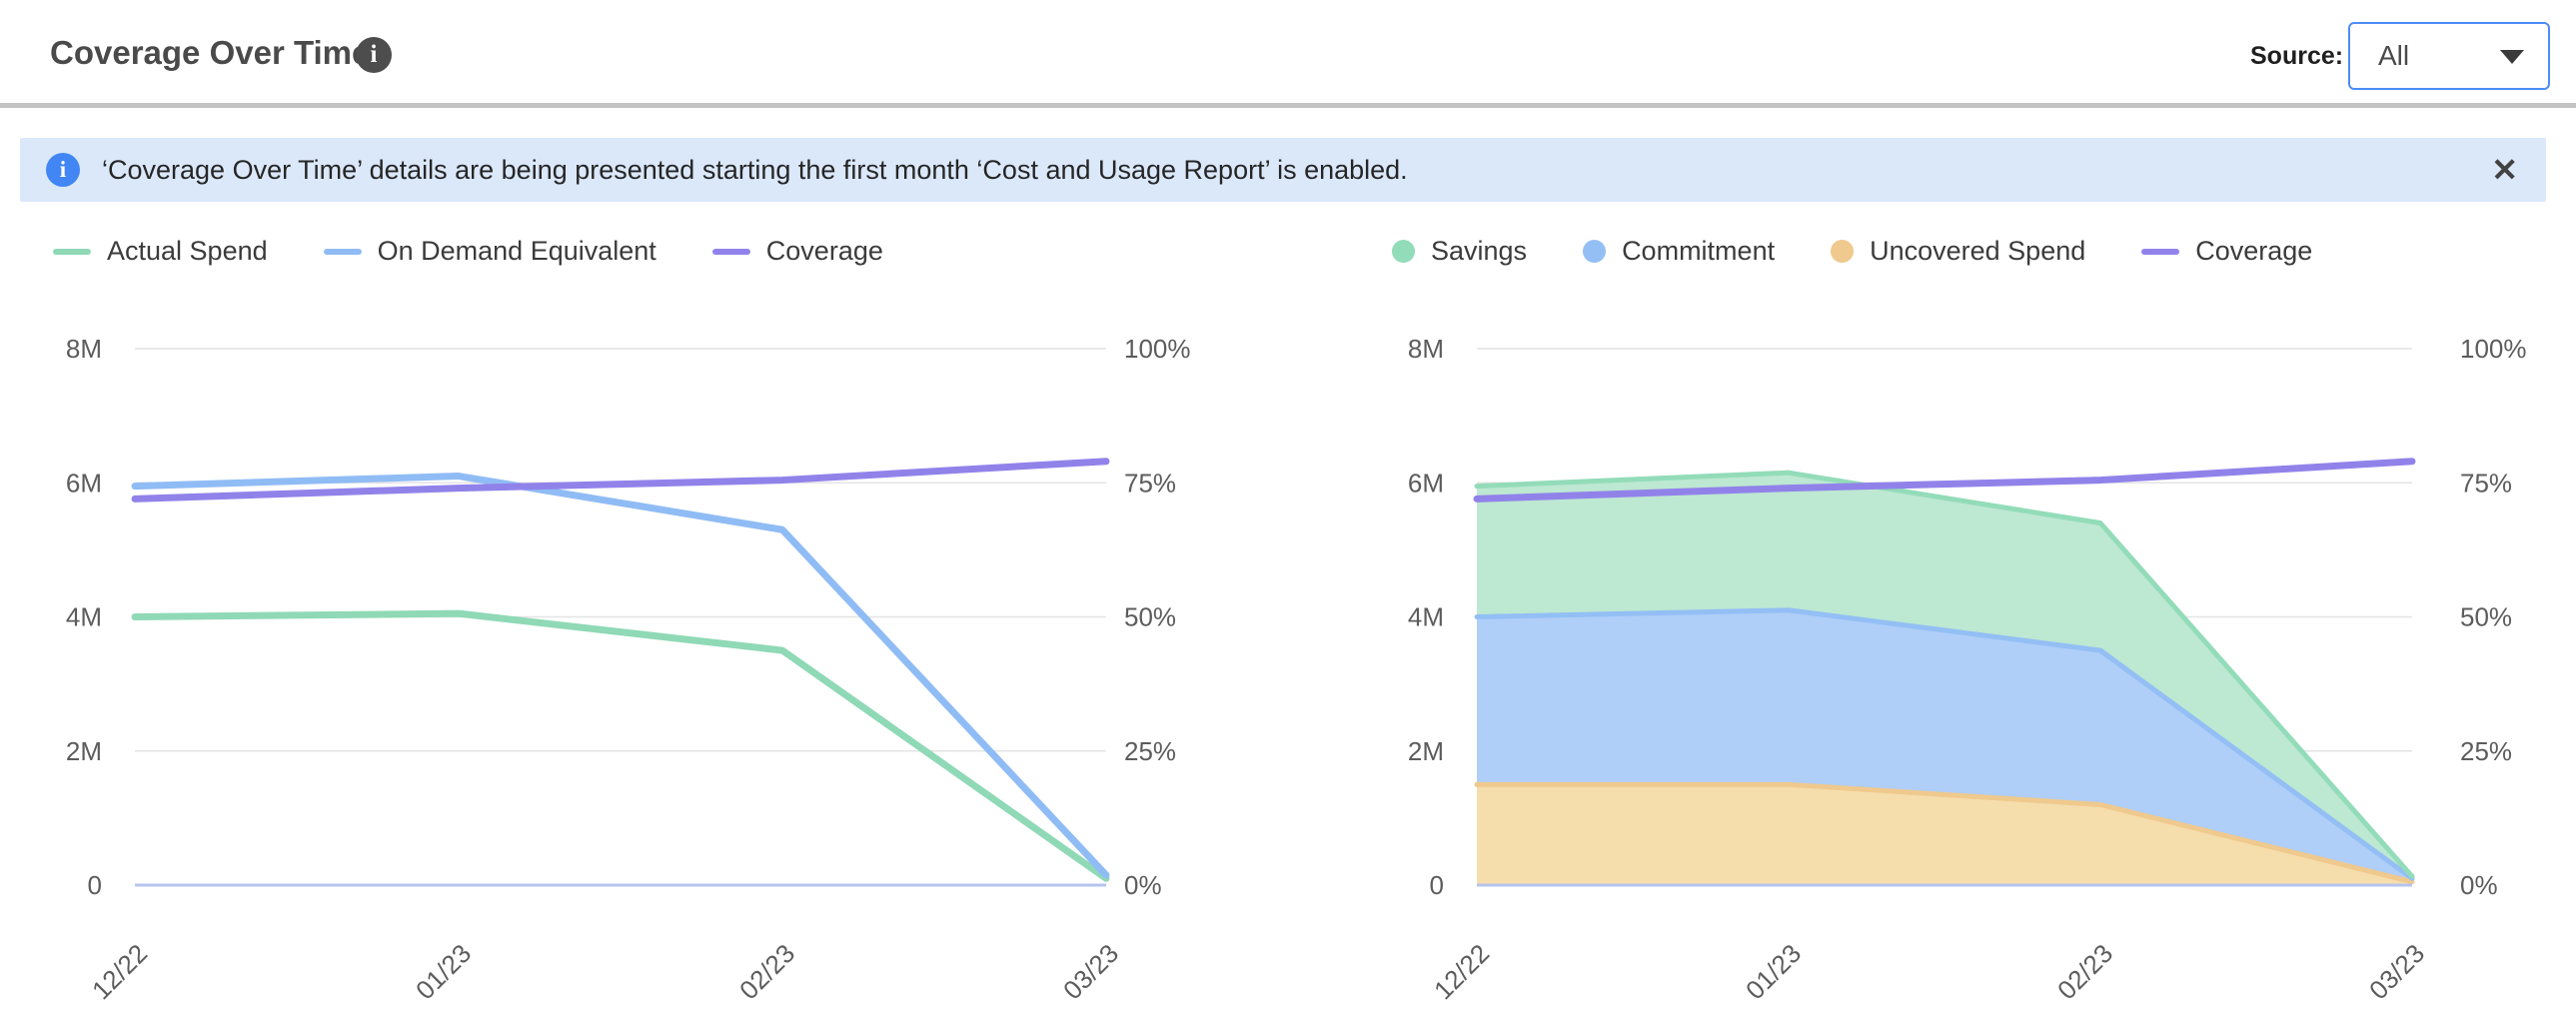 The height and width of the screenshot is (1015, 2576). What do you see at coordinates (2512, 57) in the screenshot?
I see `chevron-down-icon` at bounding box center [2512, 57].